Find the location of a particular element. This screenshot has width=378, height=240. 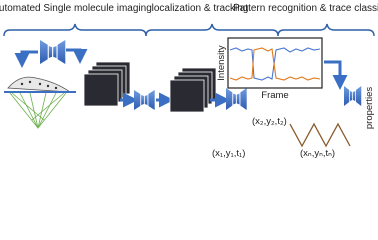

point-label: (x₂,y₂,t₂) is located at coordinates (269, 121).